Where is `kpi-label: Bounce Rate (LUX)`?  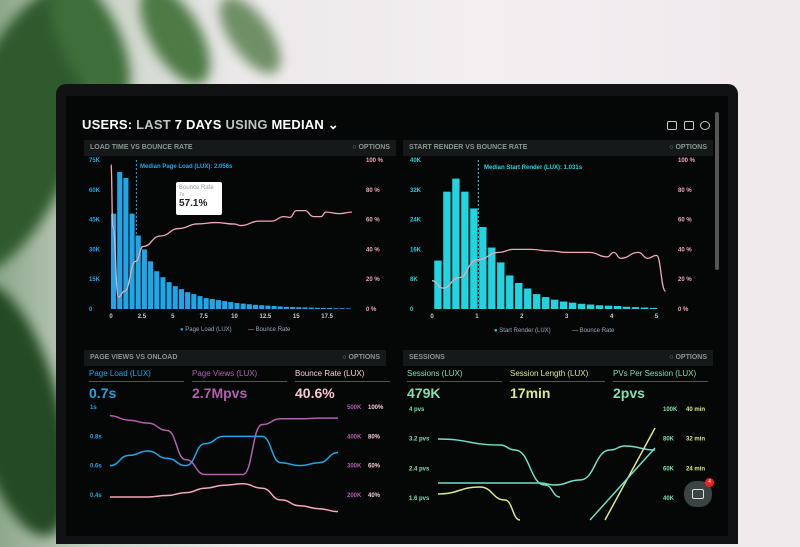
kpi-label: Bounce Rate (LUX) is located at coordinates (342, 375).